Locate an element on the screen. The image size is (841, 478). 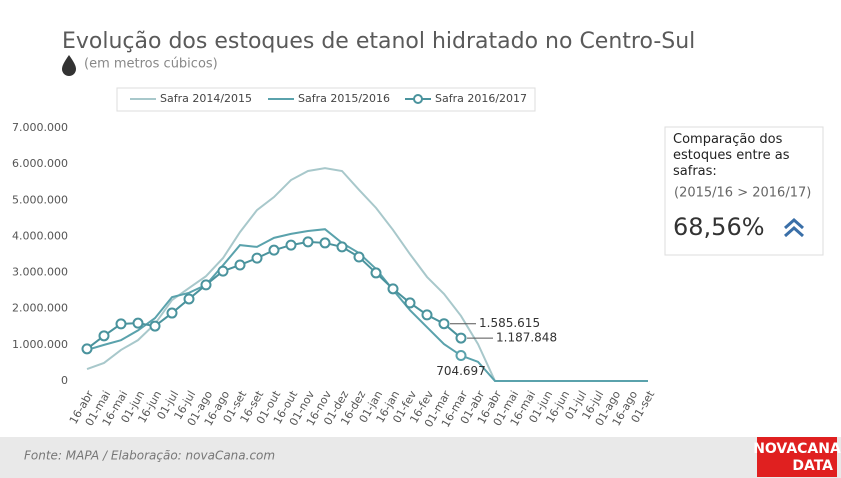
value-label: 1.585.615 is located at coordinates (509, 323).